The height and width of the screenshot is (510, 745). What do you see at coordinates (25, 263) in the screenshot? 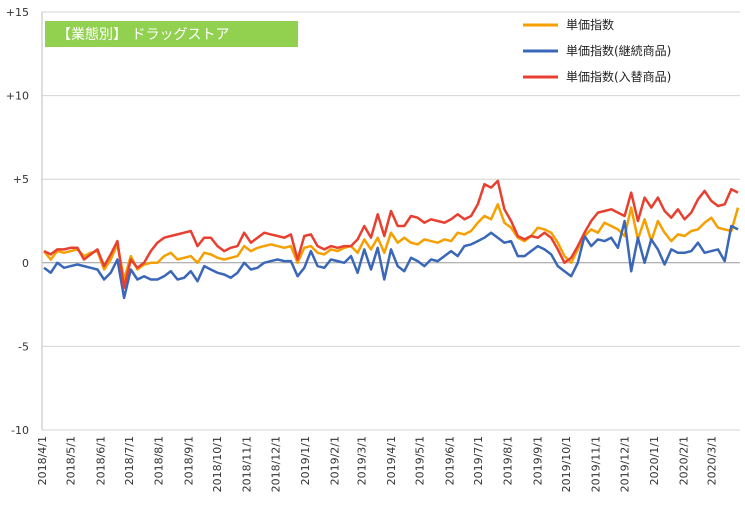
I see `y-tick-label: 0` at bounding box center [25, 263].